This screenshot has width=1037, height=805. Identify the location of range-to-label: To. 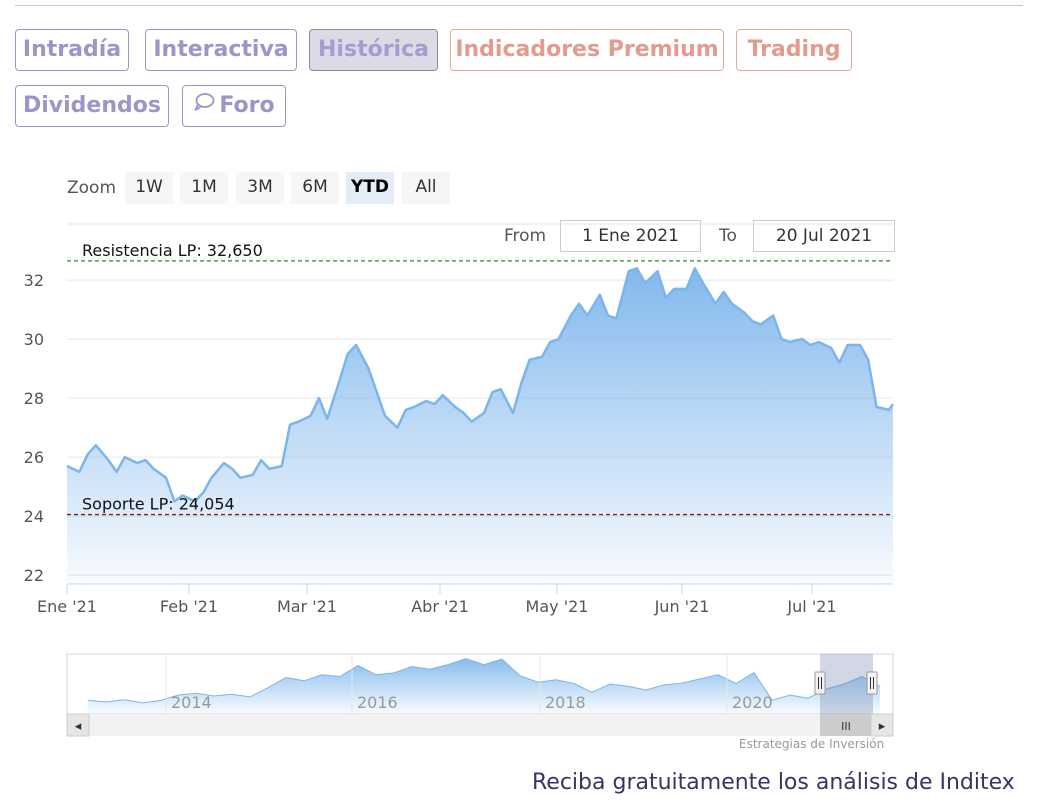
(728, 236).